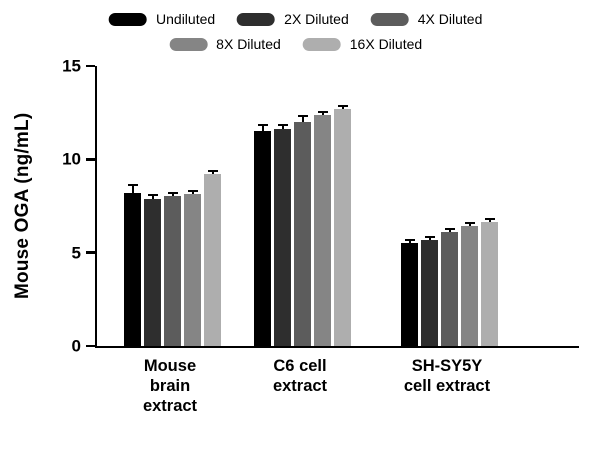 The image size is (600, 472). Describe the element at coordinates (248, 44) in the screenshot. I see `legend-label: 8X Diluted` at that location.